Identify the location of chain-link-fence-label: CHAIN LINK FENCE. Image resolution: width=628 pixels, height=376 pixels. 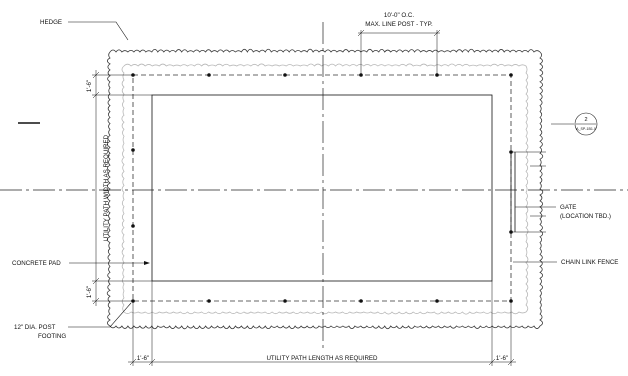
(589, 262).